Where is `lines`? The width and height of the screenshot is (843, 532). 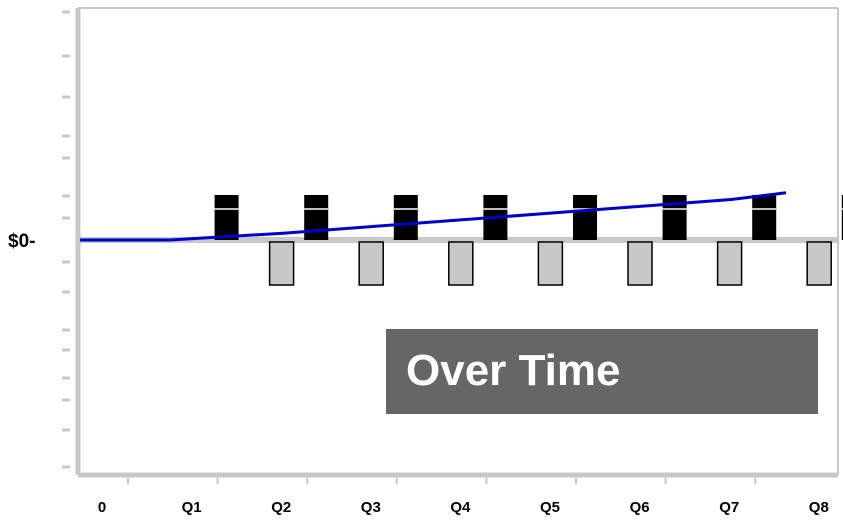 lines is located at coordinates (433, 216).